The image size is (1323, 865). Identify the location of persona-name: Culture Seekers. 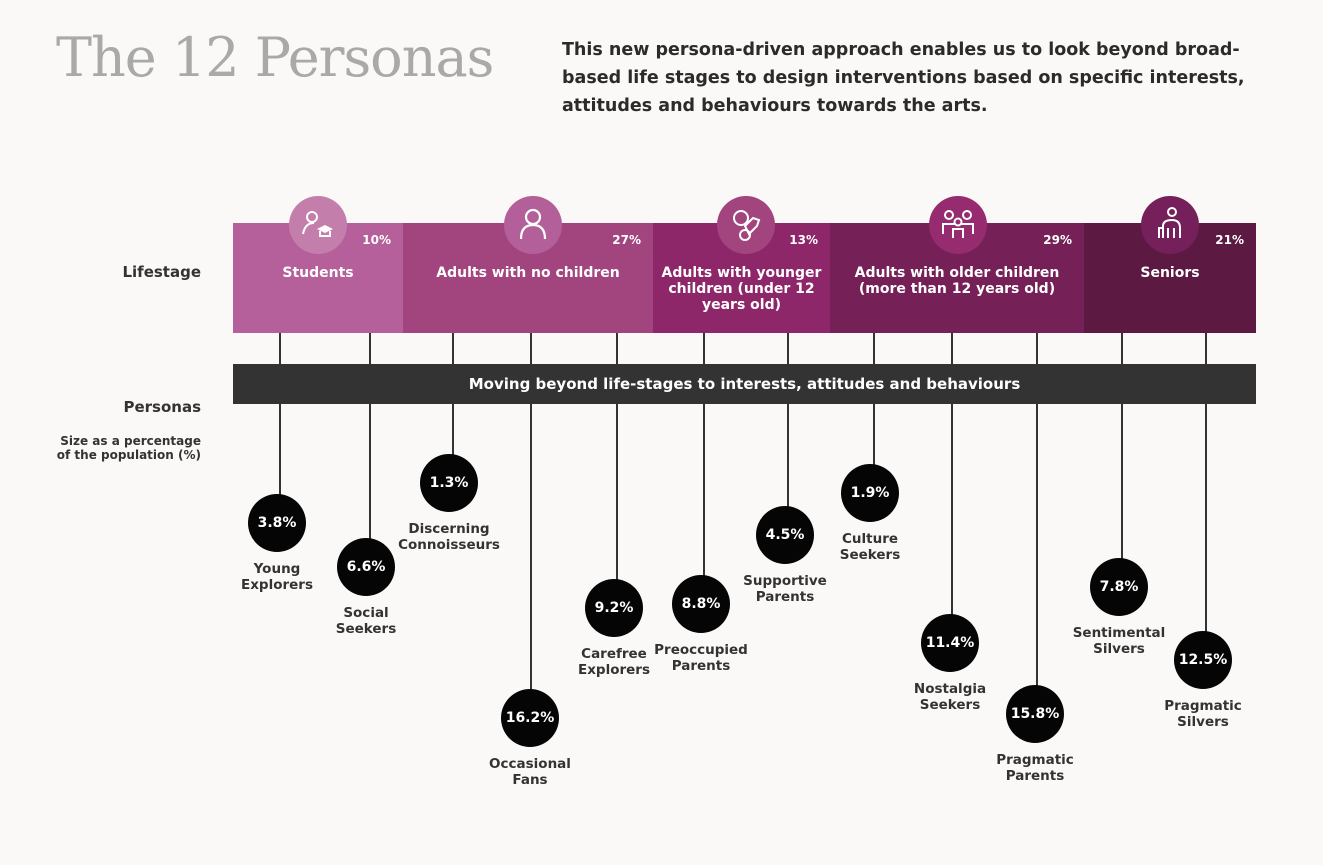
(870, 547).